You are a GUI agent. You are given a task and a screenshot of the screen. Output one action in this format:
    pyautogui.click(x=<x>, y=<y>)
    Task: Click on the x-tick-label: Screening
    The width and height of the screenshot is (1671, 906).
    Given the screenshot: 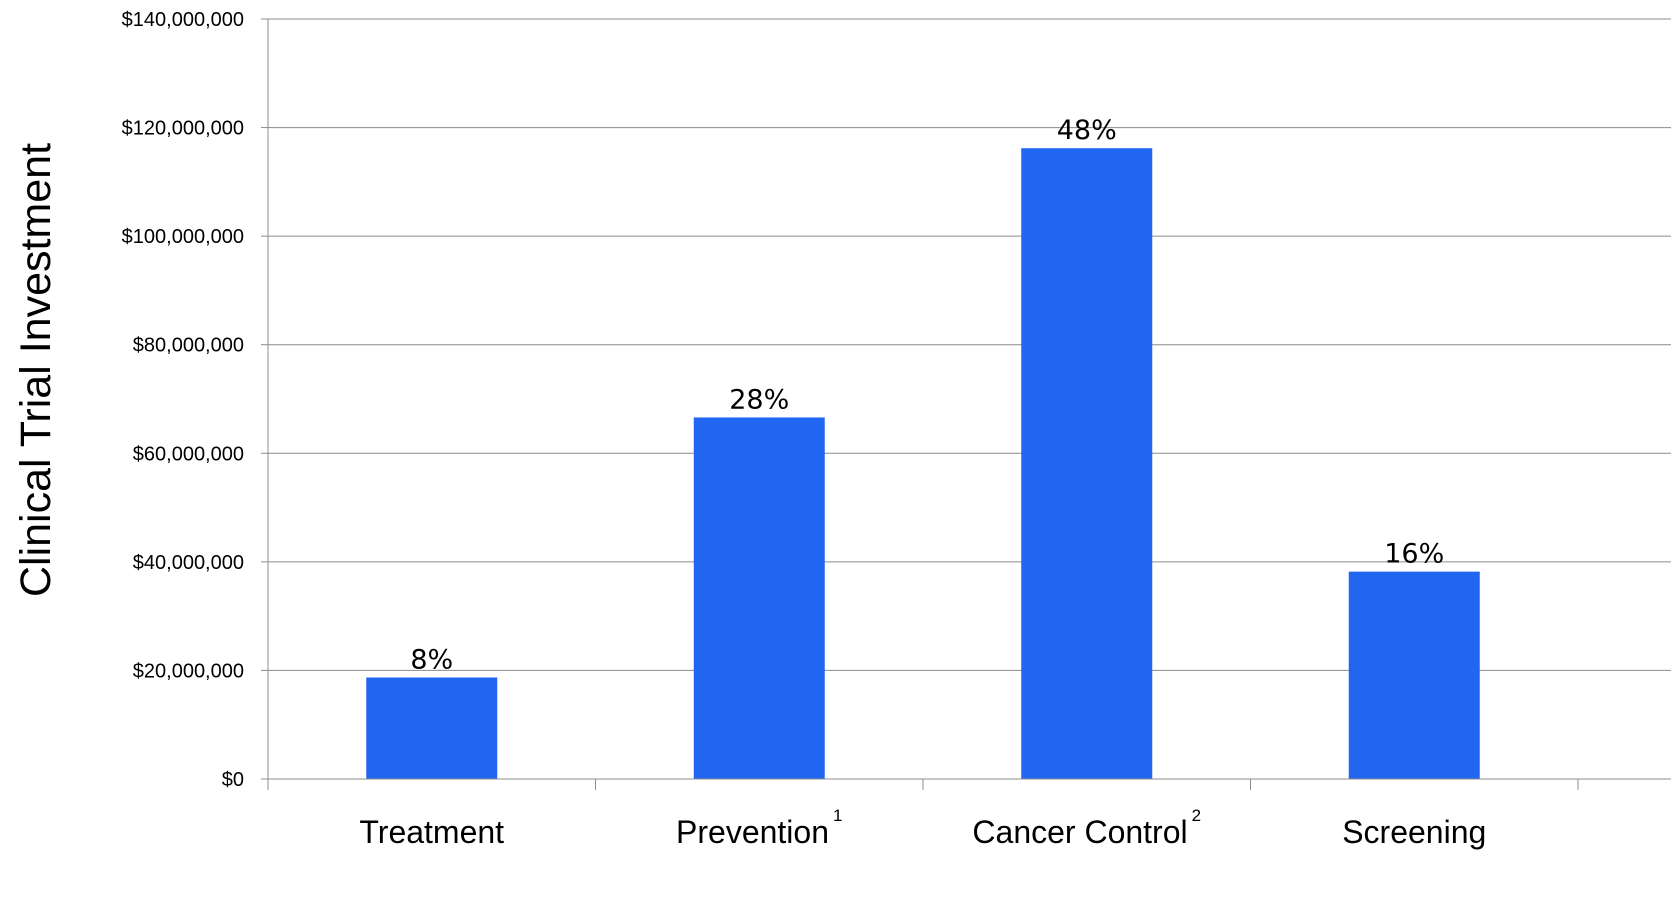 What is the action you would take?
    pyautogui.click(x=1414, y=832)
    